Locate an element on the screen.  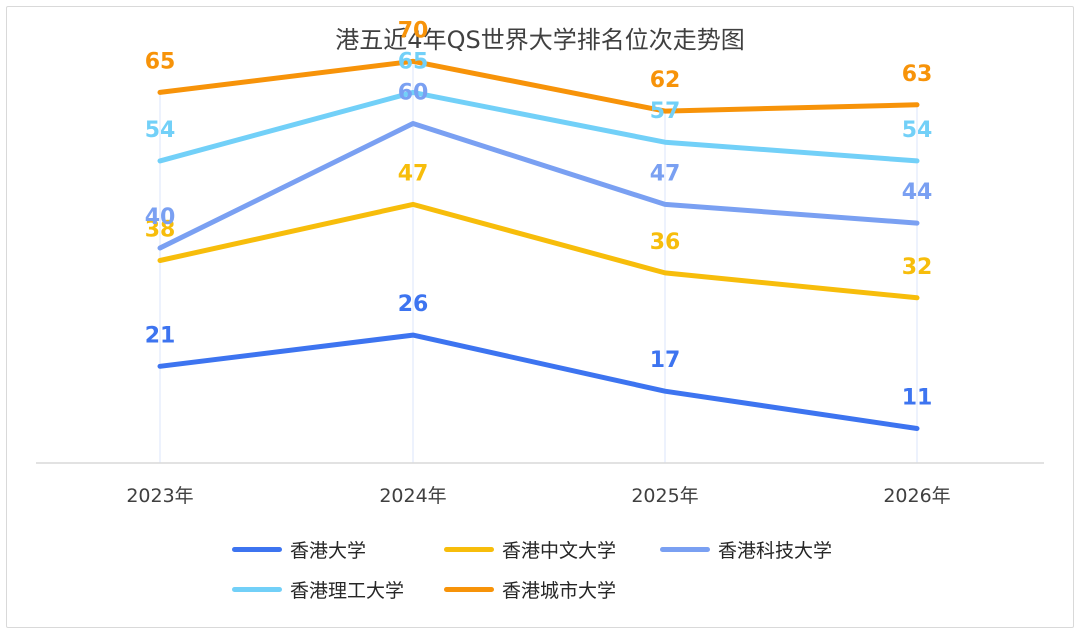
data-label: 70 is located at coordinates (413, 30).